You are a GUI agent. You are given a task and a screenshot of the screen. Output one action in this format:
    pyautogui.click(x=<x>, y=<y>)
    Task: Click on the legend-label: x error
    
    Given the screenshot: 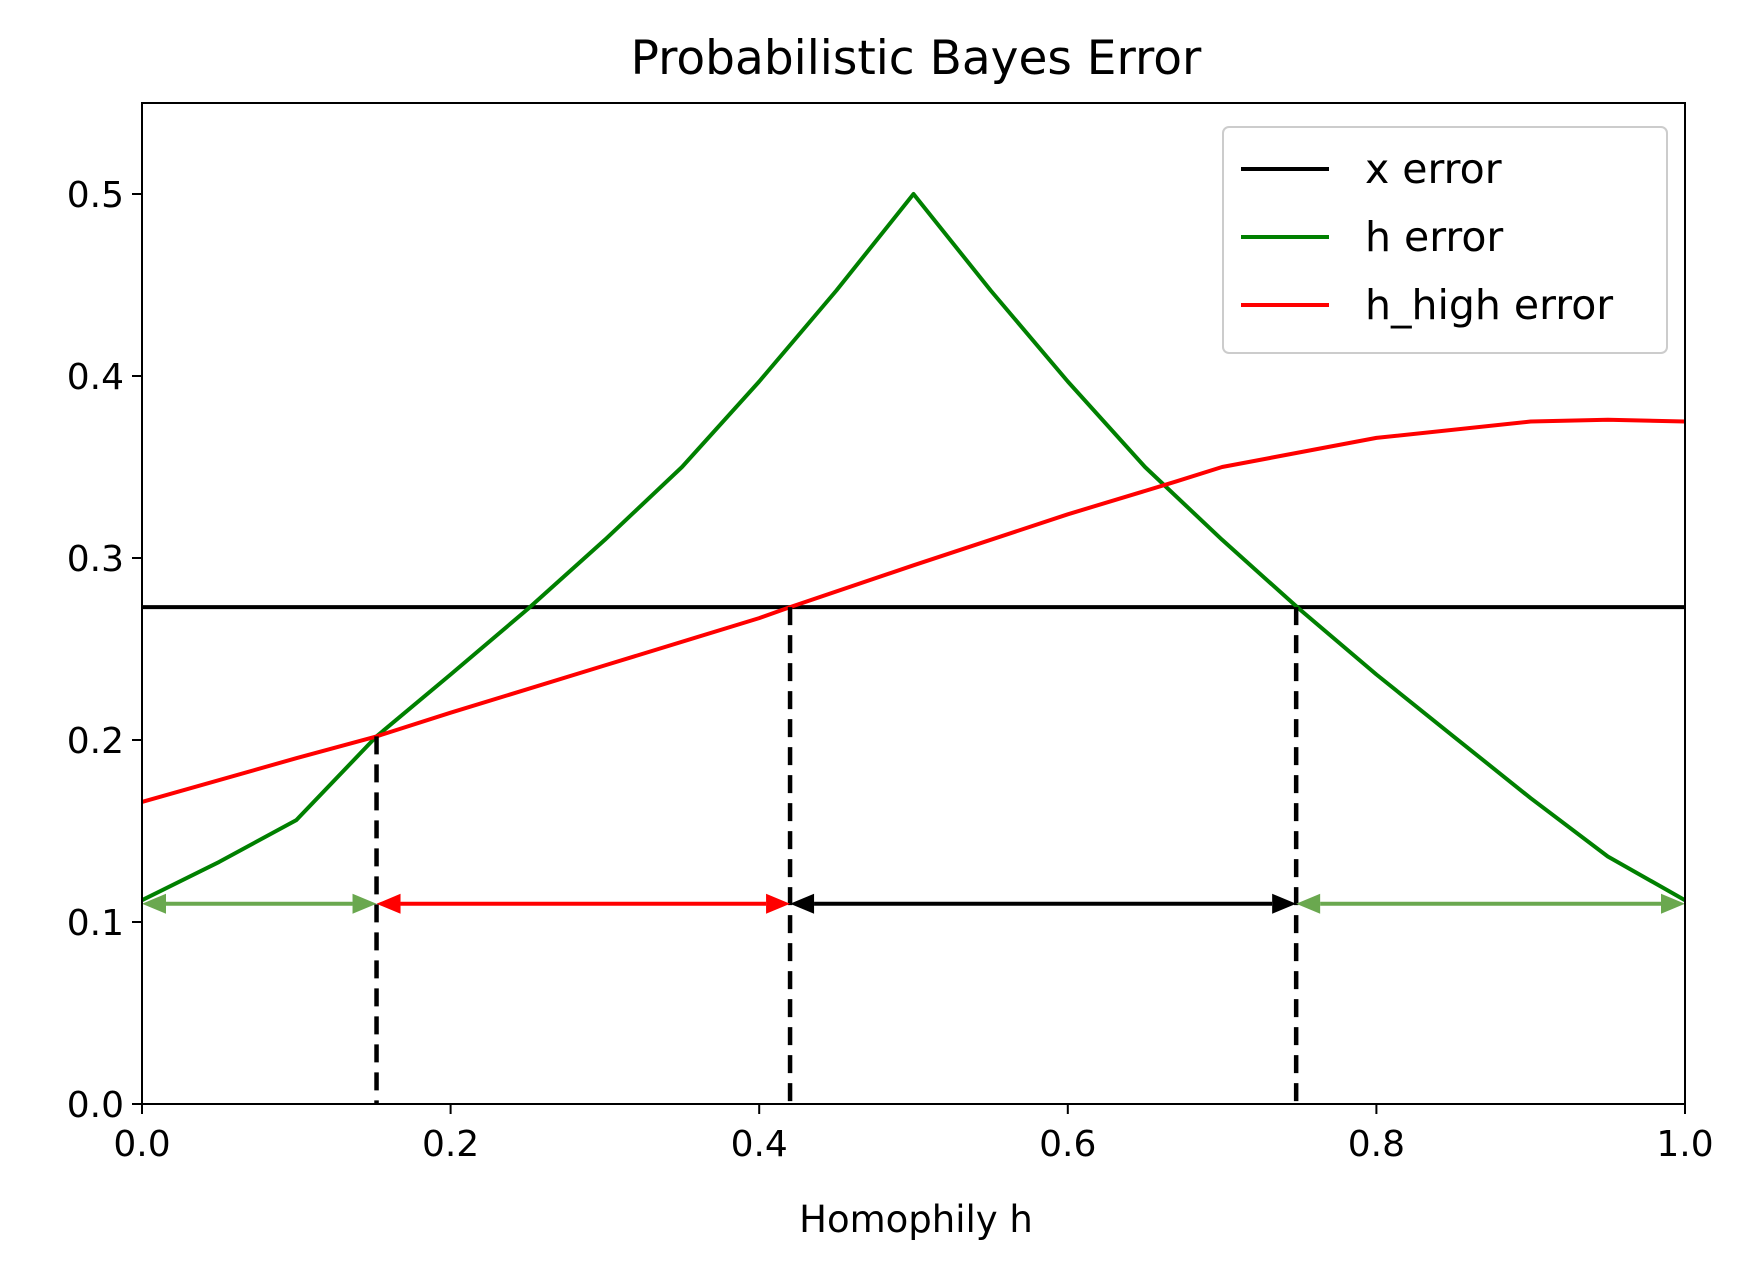 What is the action you would take?
    pyautogui.click(x=1433, y=169)
    